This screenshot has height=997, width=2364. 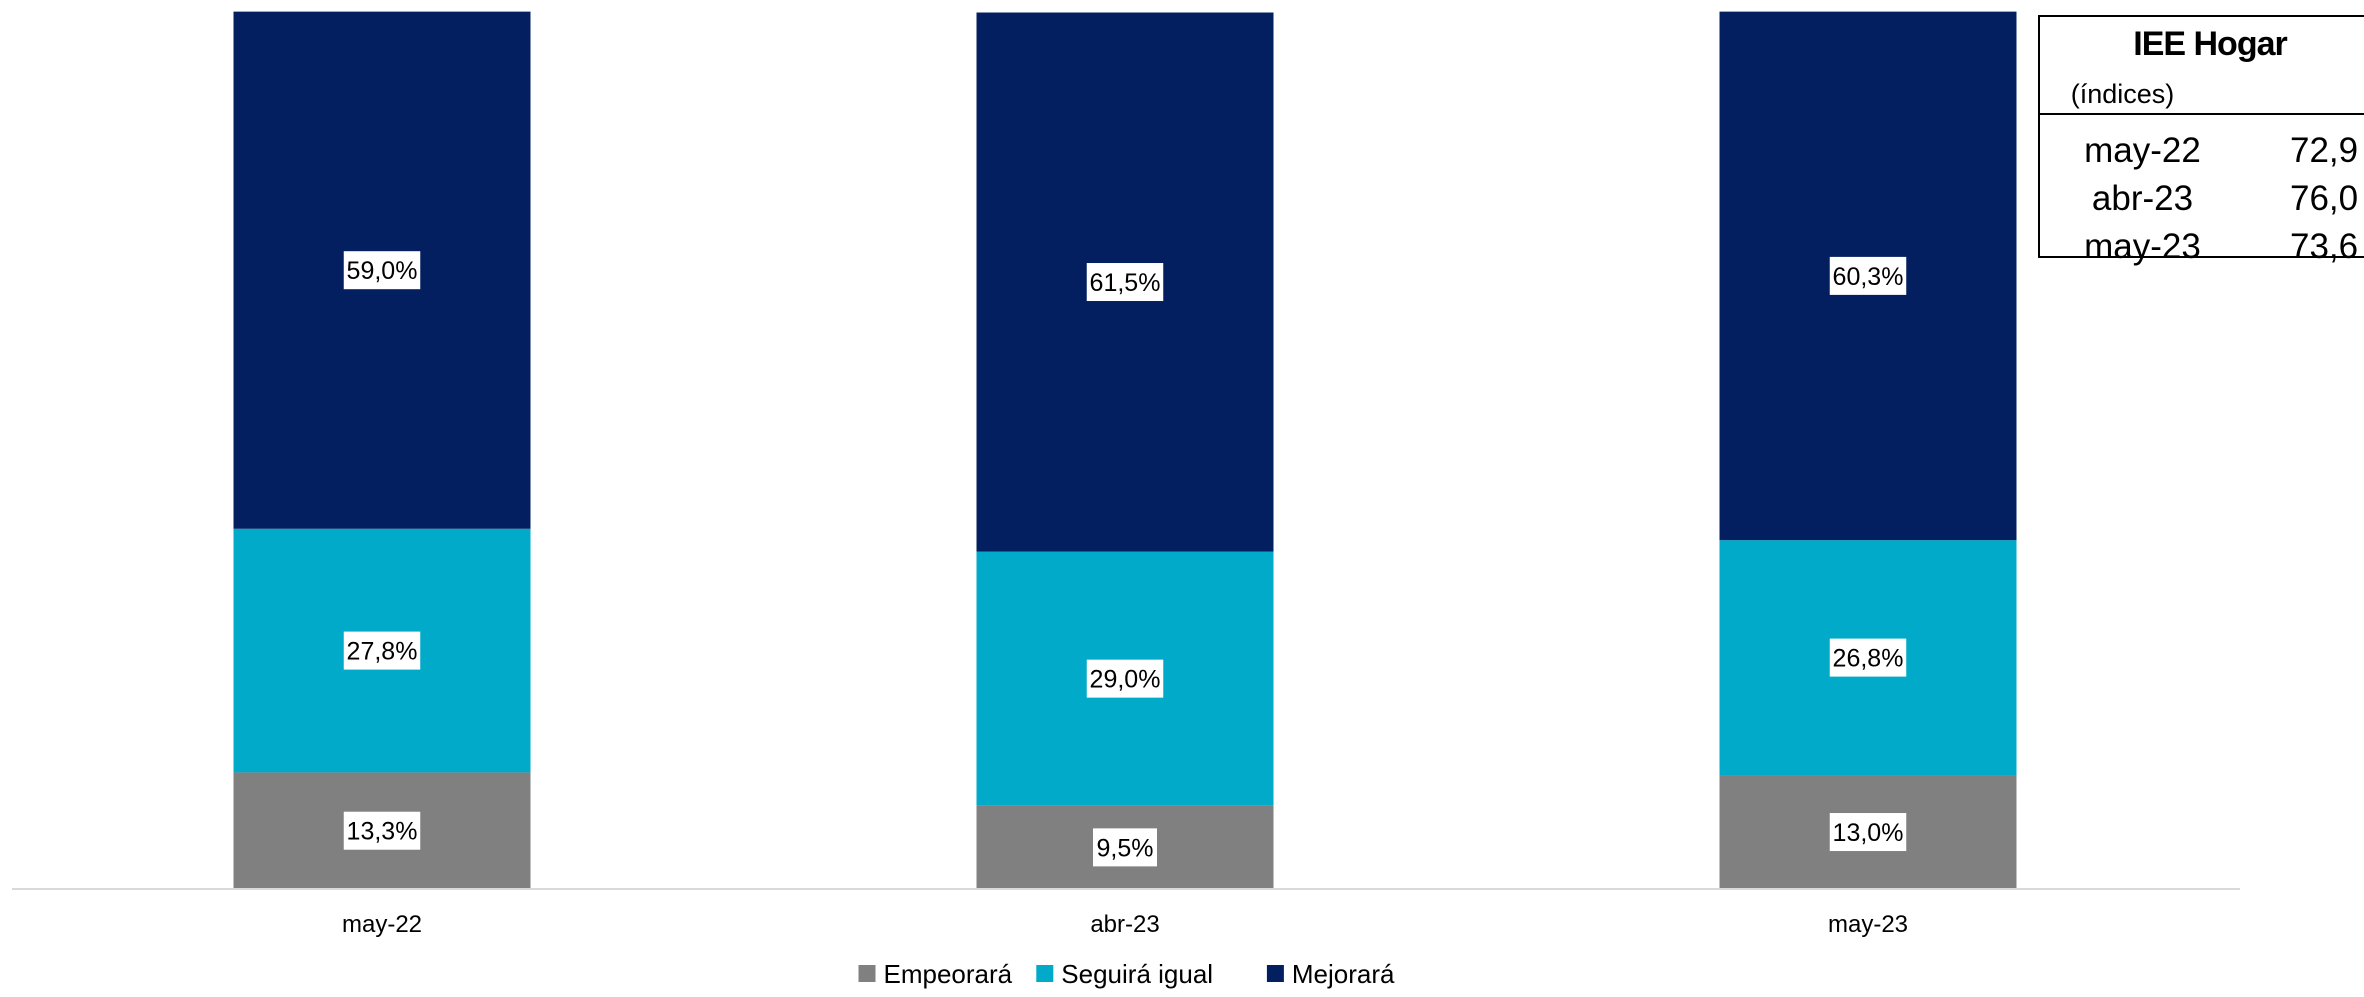 I want to click on data-label: 9,5%, so click(x=1125, y=848).